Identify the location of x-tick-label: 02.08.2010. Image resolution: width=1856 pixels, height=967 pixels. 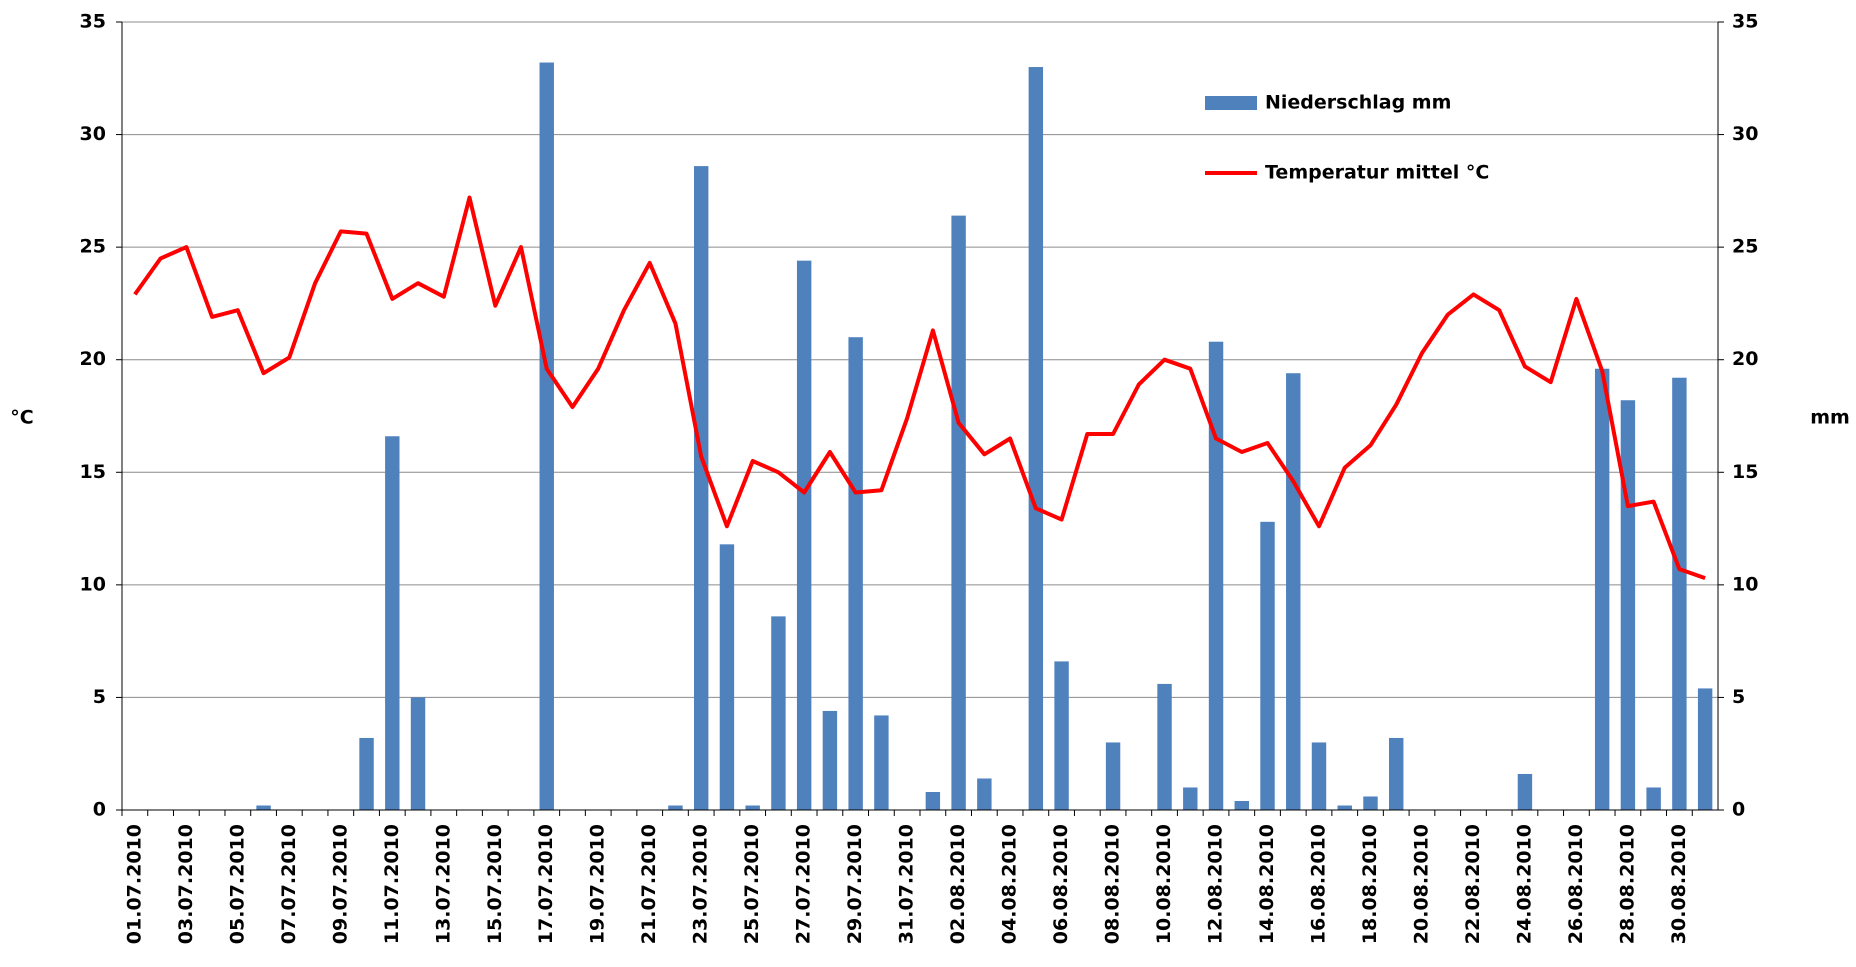
(958, 884).